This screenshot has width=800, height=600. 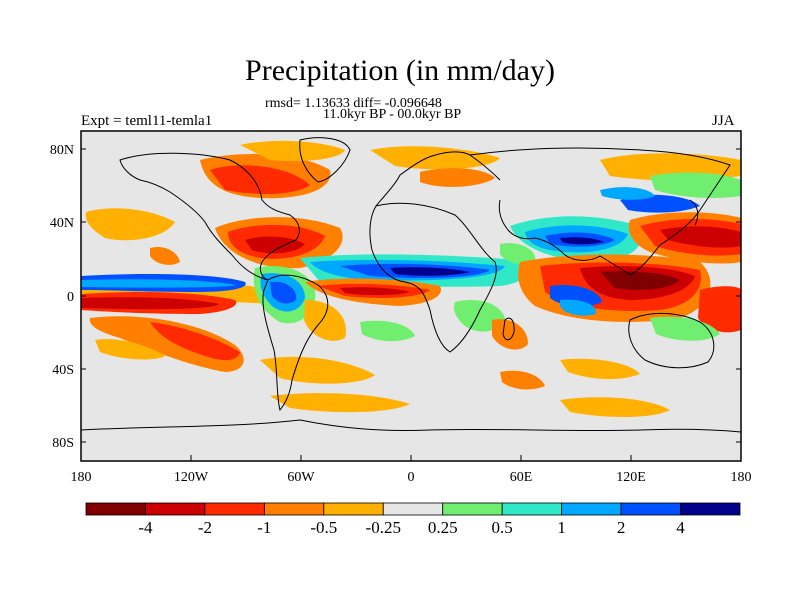 What do you see at coordinates (62, 223) in the screenshot?
I see `y-tick-label: 40N` at bounding box center [62, 223].